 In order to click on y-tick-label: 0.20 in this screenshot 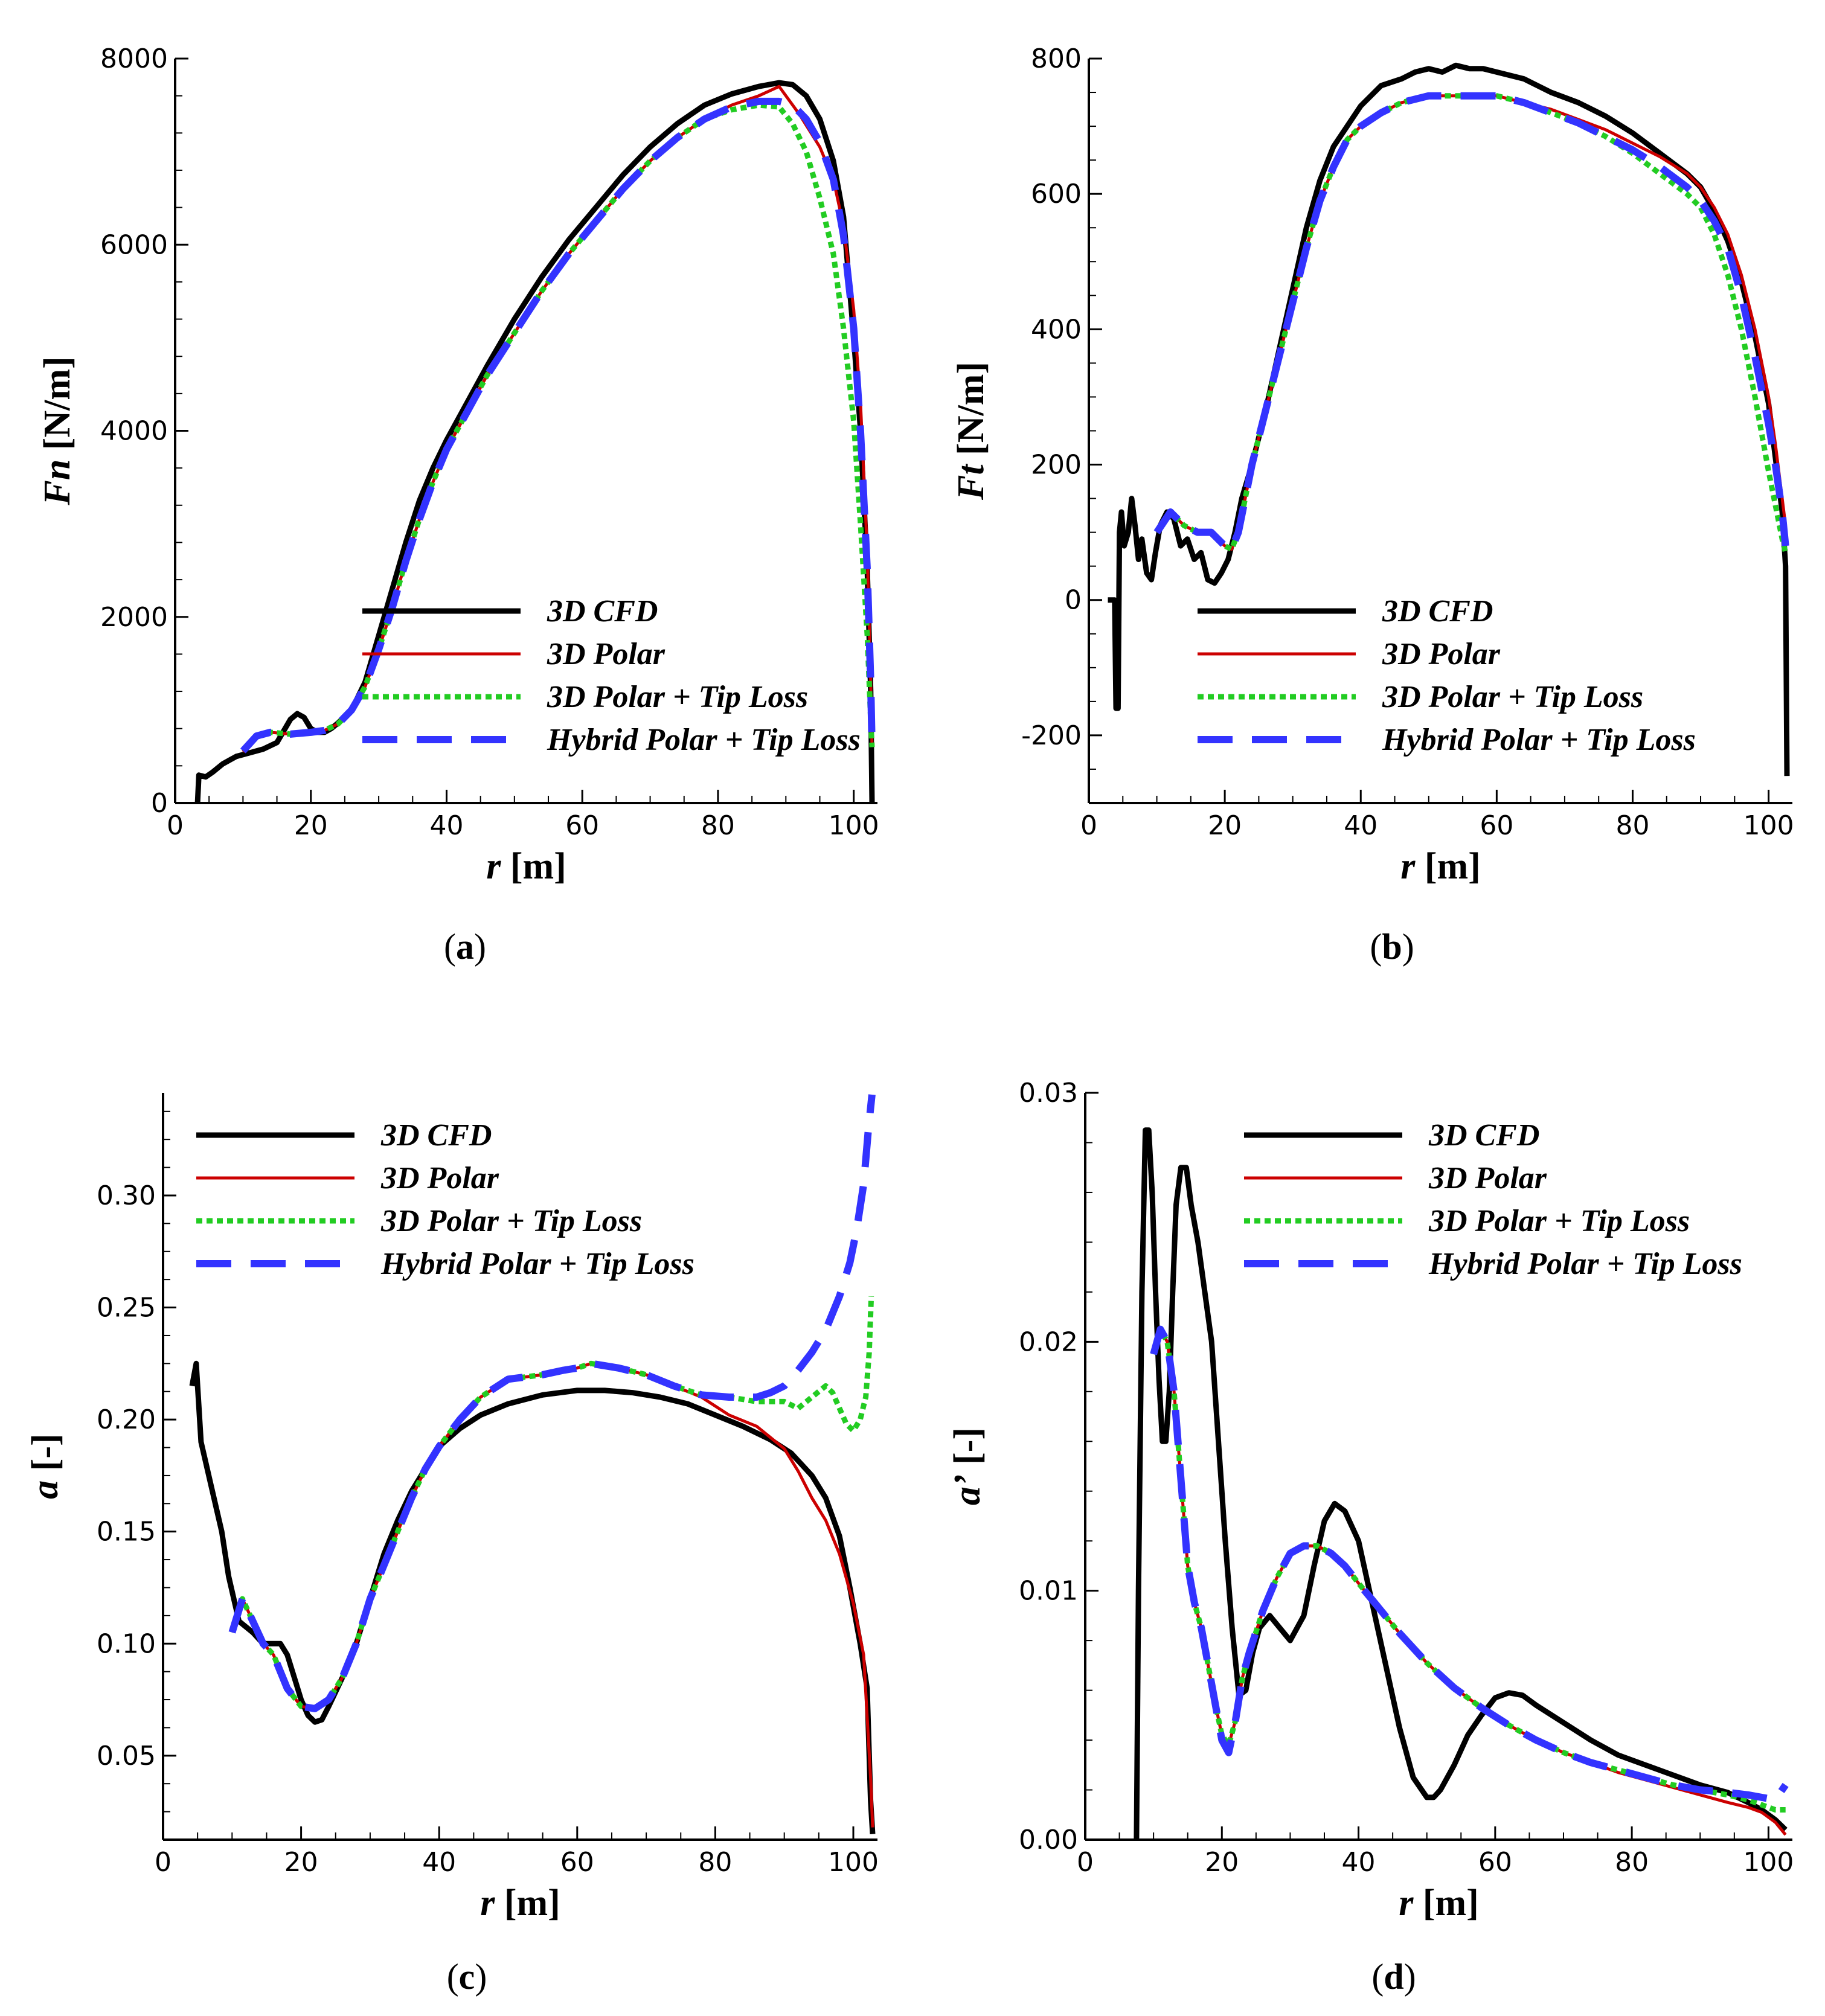, I will do `click(126, 1419)`.